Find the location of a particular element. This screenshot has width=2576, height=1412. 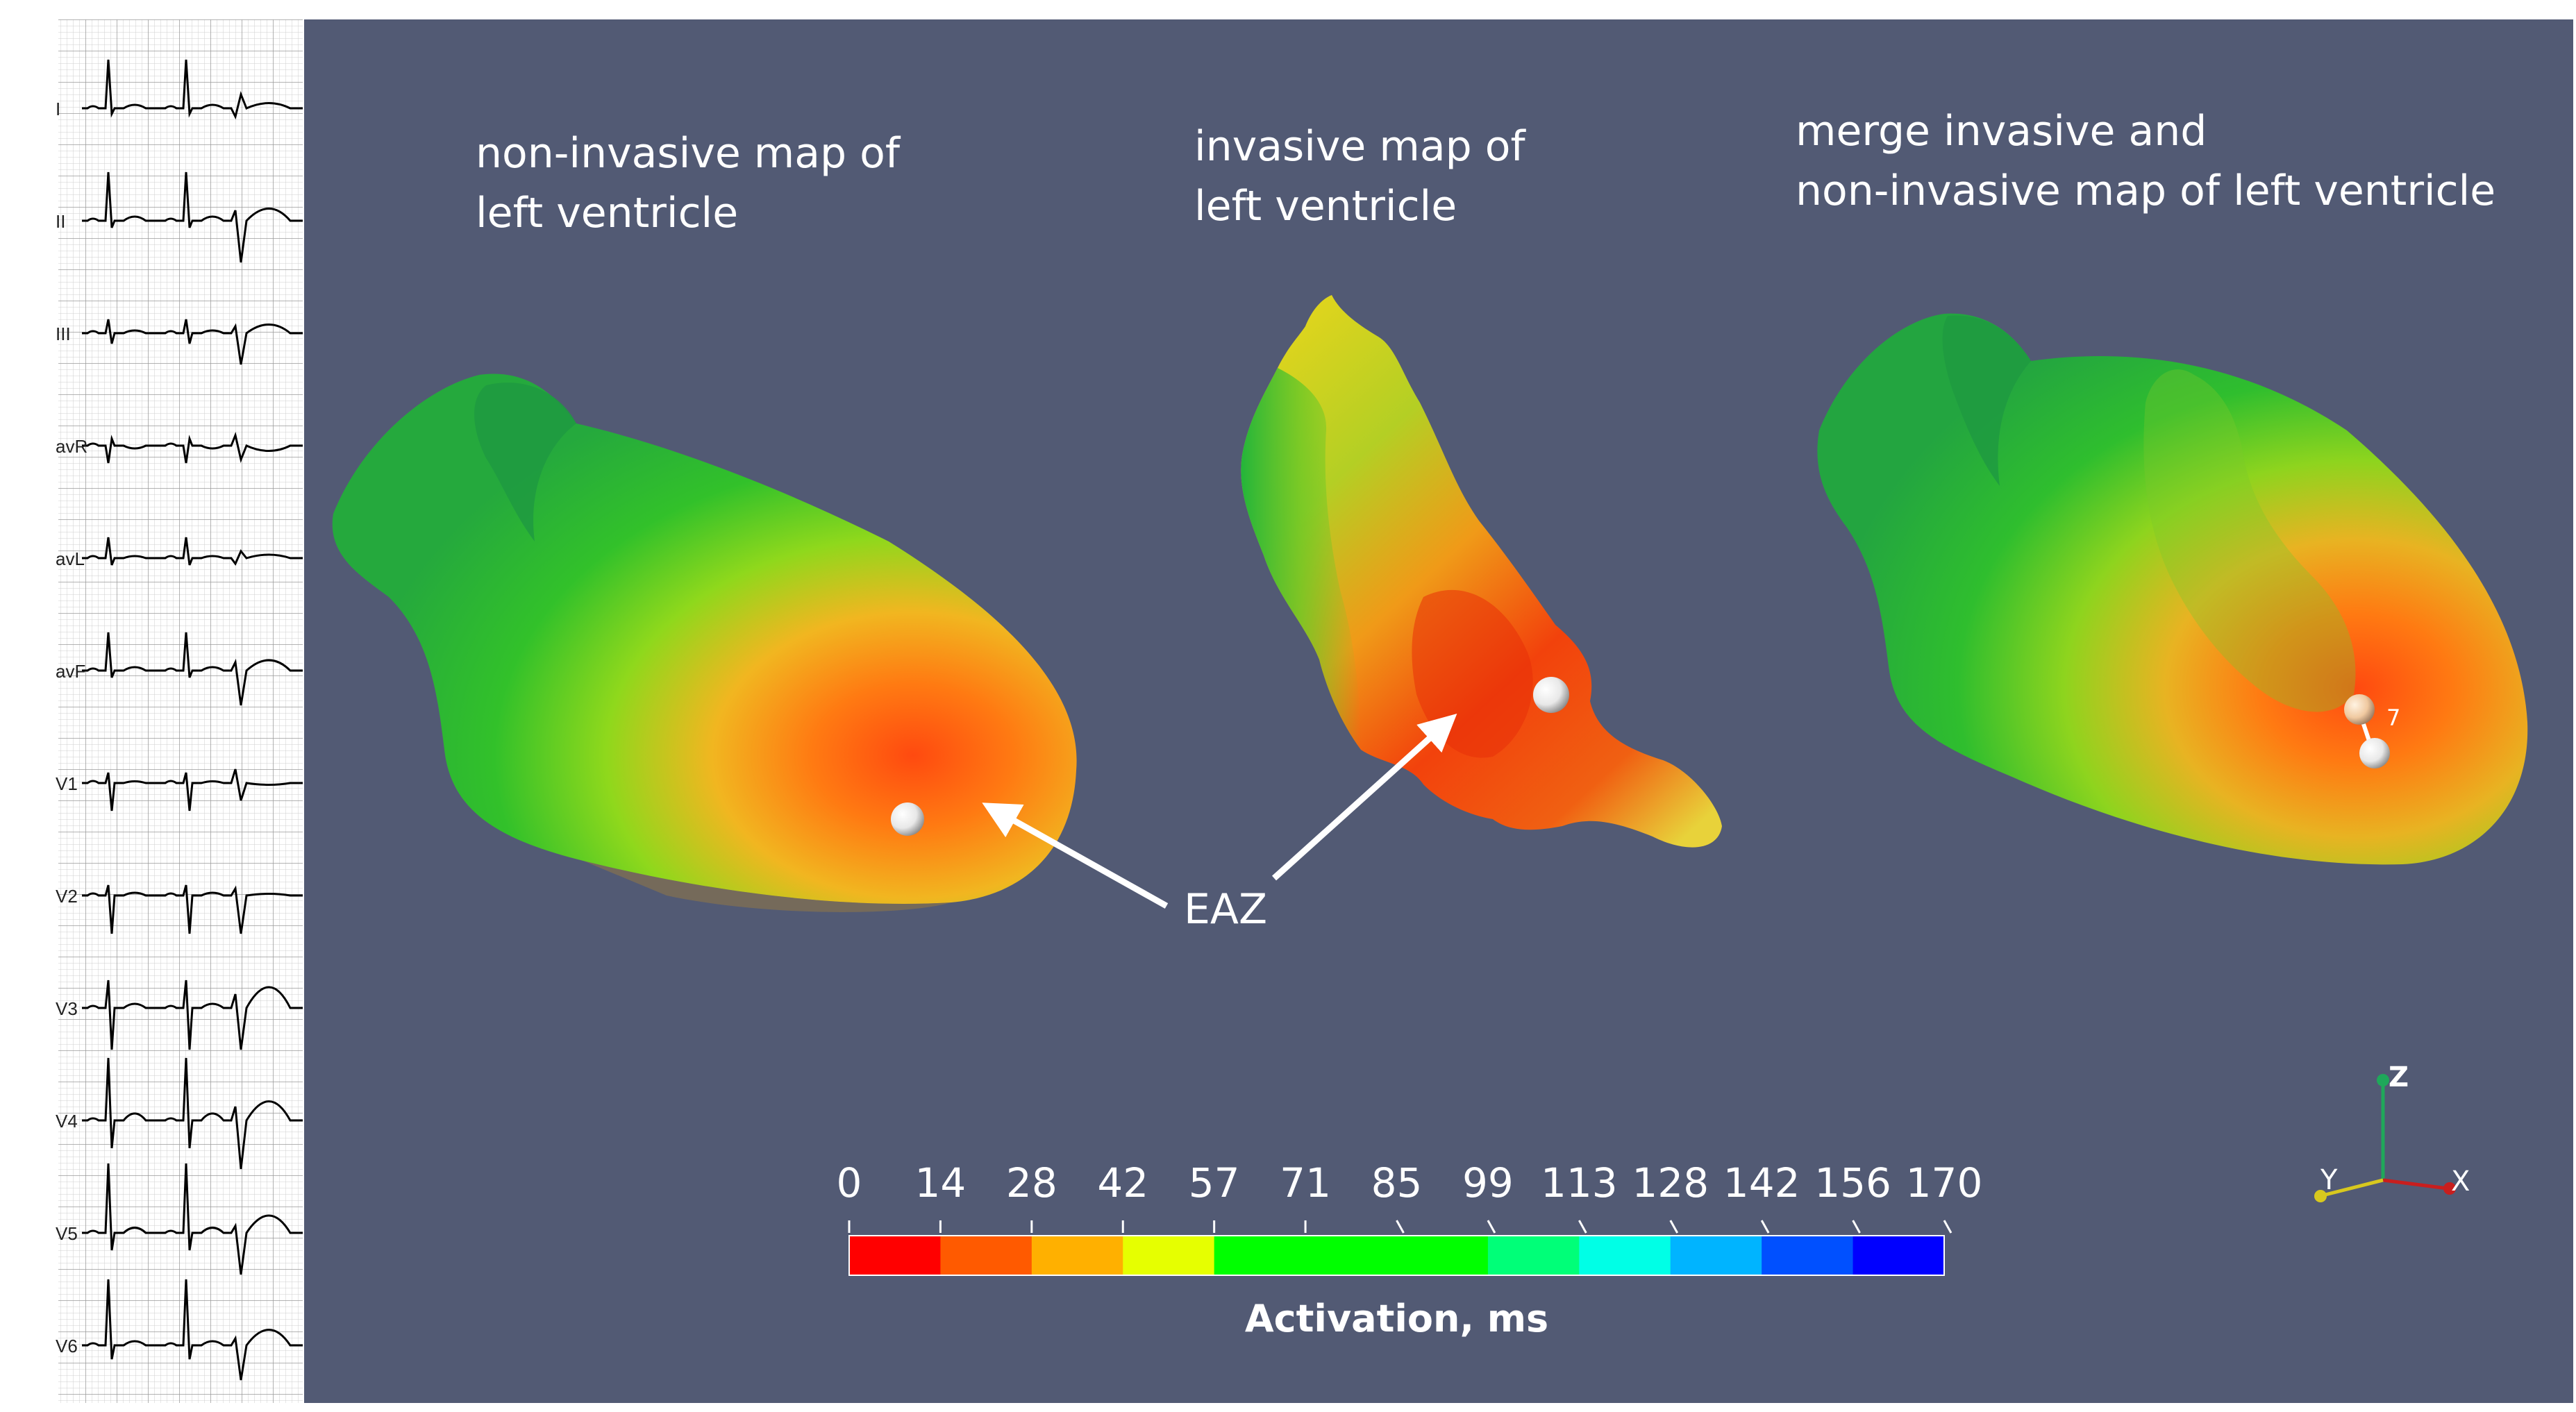

ecg-lead-label-avl: avL is located at coordinates (70, 558).